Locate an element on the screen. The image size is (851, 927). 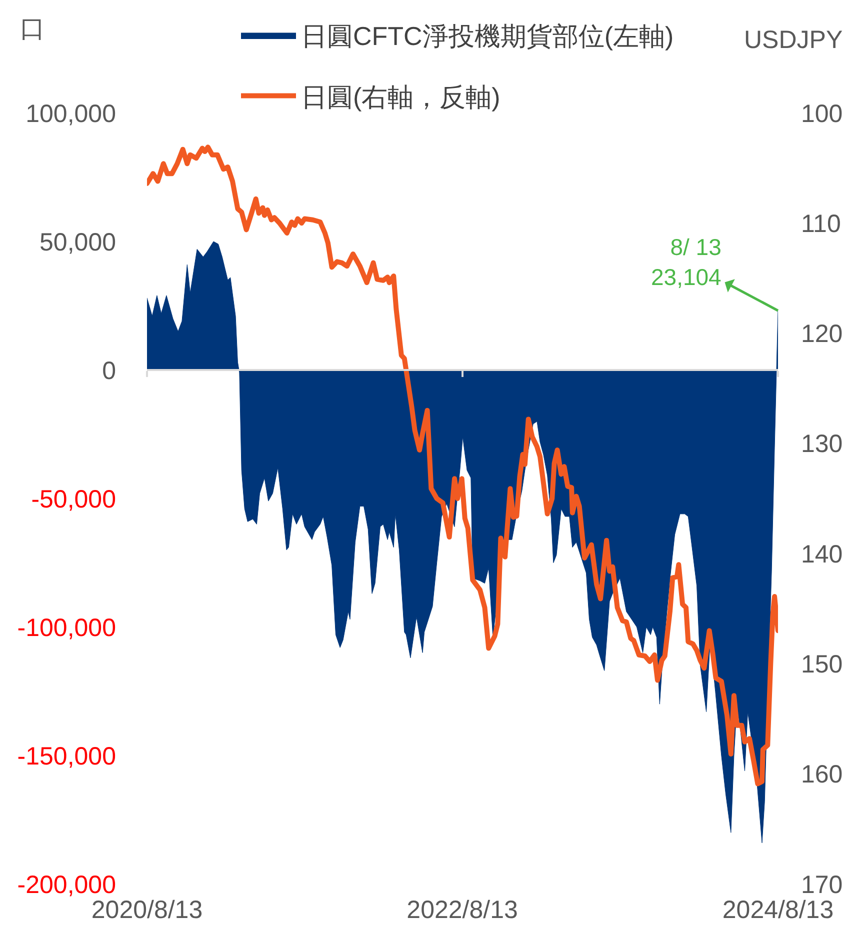
y2-tick-label: 170 is located at coordinates (822, 884).